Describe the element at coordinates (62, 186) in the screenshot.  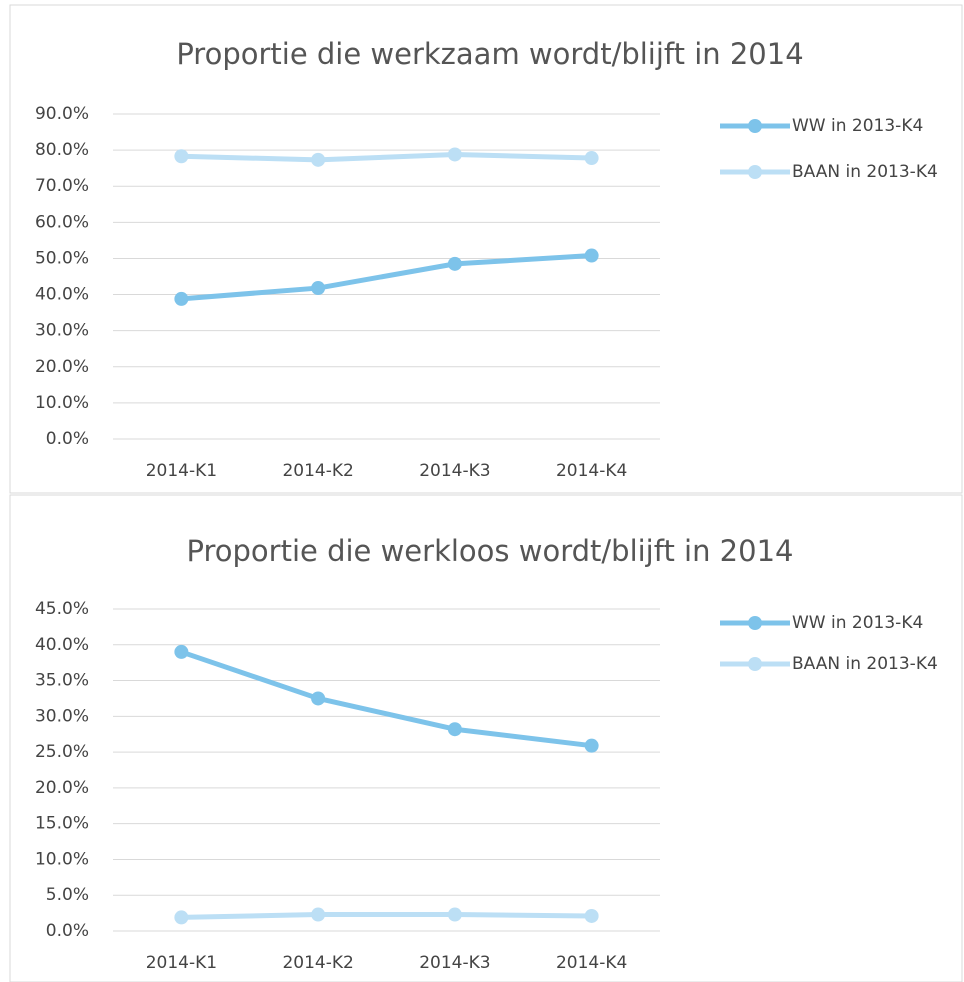
I see `y-tick-label: 70.0%` at that location.